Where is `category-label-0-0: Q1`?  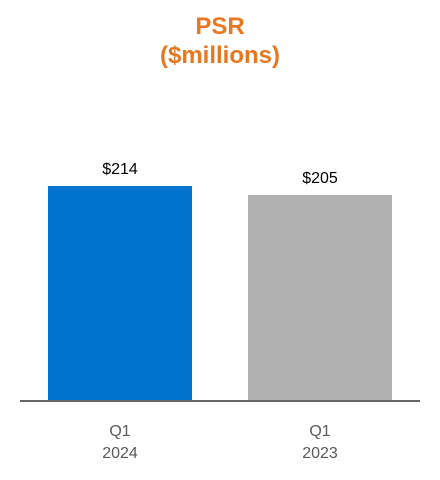
category-label-0-0: Q1 is located at coordinates (119, 431).